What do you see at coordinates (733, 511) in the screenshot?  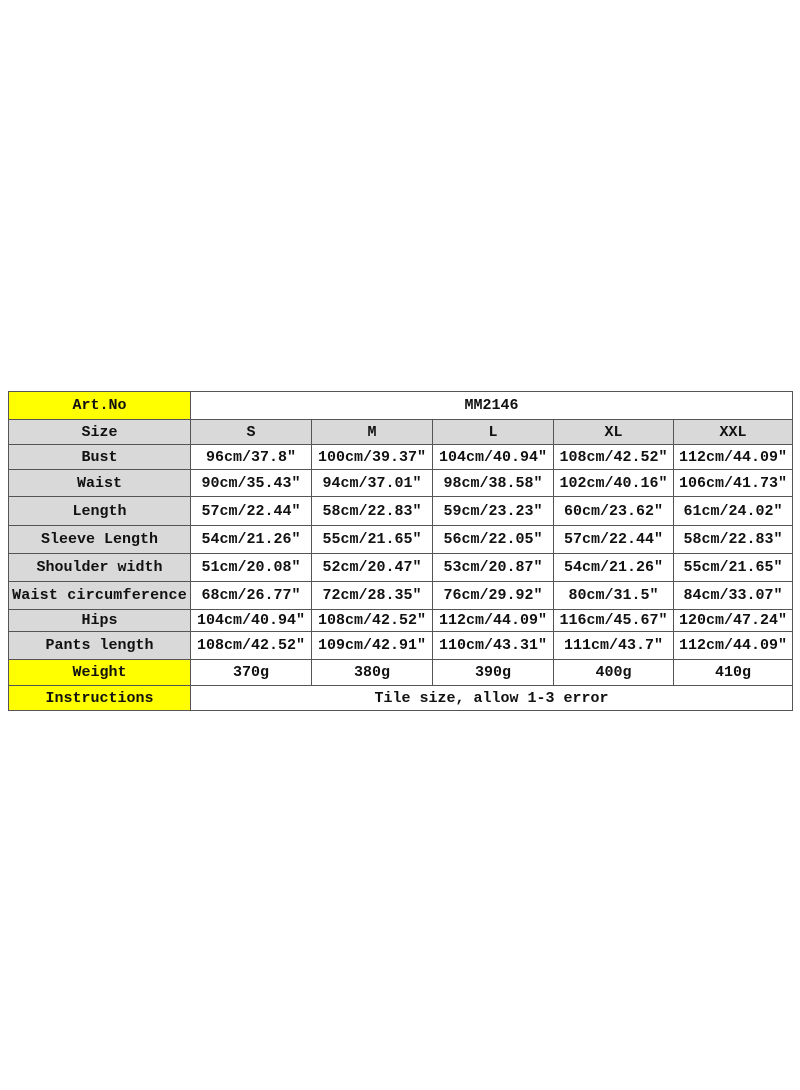 I see `measurement-cell: 61cm/24.02″` at bounding box center [733, 511].